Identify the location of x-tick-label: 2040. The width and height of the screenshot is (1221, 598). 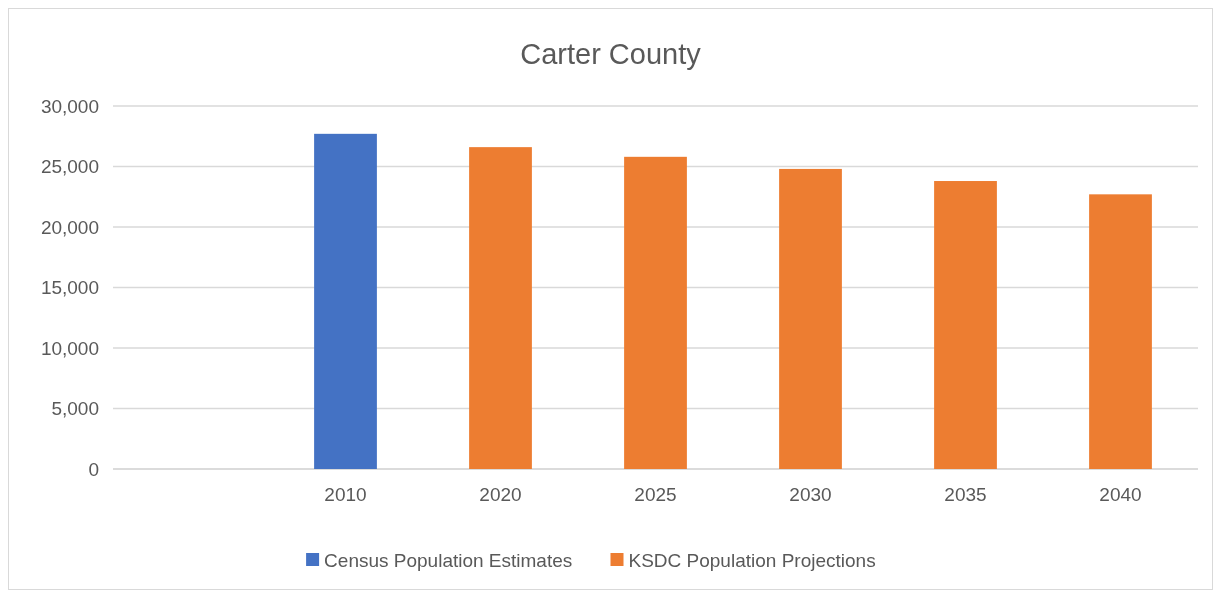
(1120, 494).